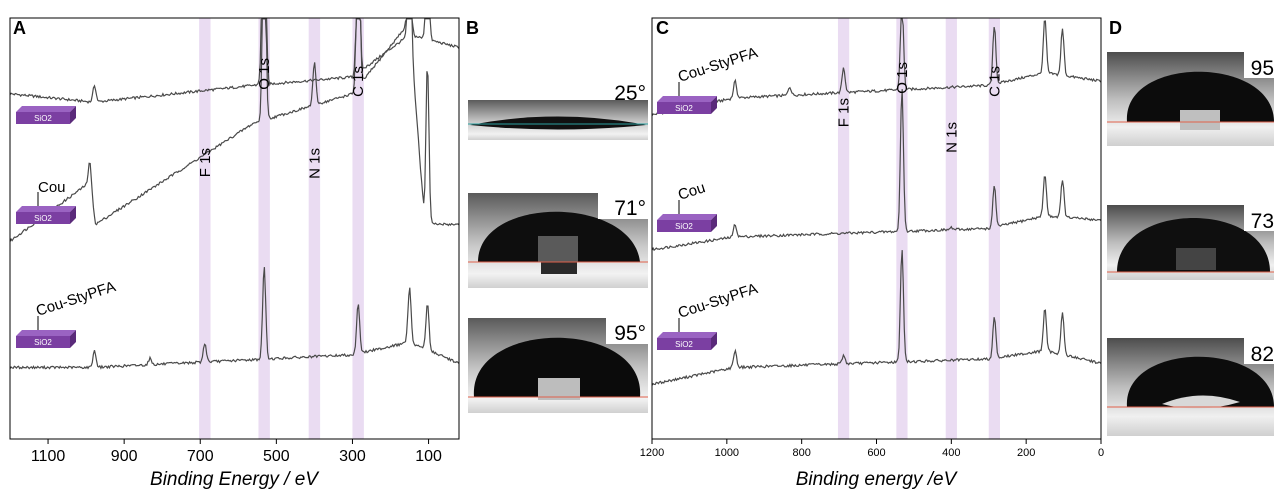 This screenshot has height=493, width=1274. What do you see at coordinates (662, 28) in the screenshot?
I see `panel-letter-c: C` at bounding box center [662, 28].